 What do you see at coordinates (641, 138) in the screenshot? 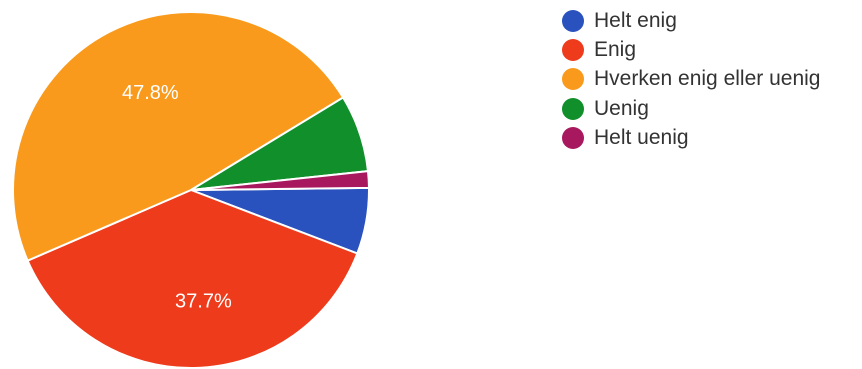
I see `legend-label: Helt uenig` at bounding box center [641, 138].